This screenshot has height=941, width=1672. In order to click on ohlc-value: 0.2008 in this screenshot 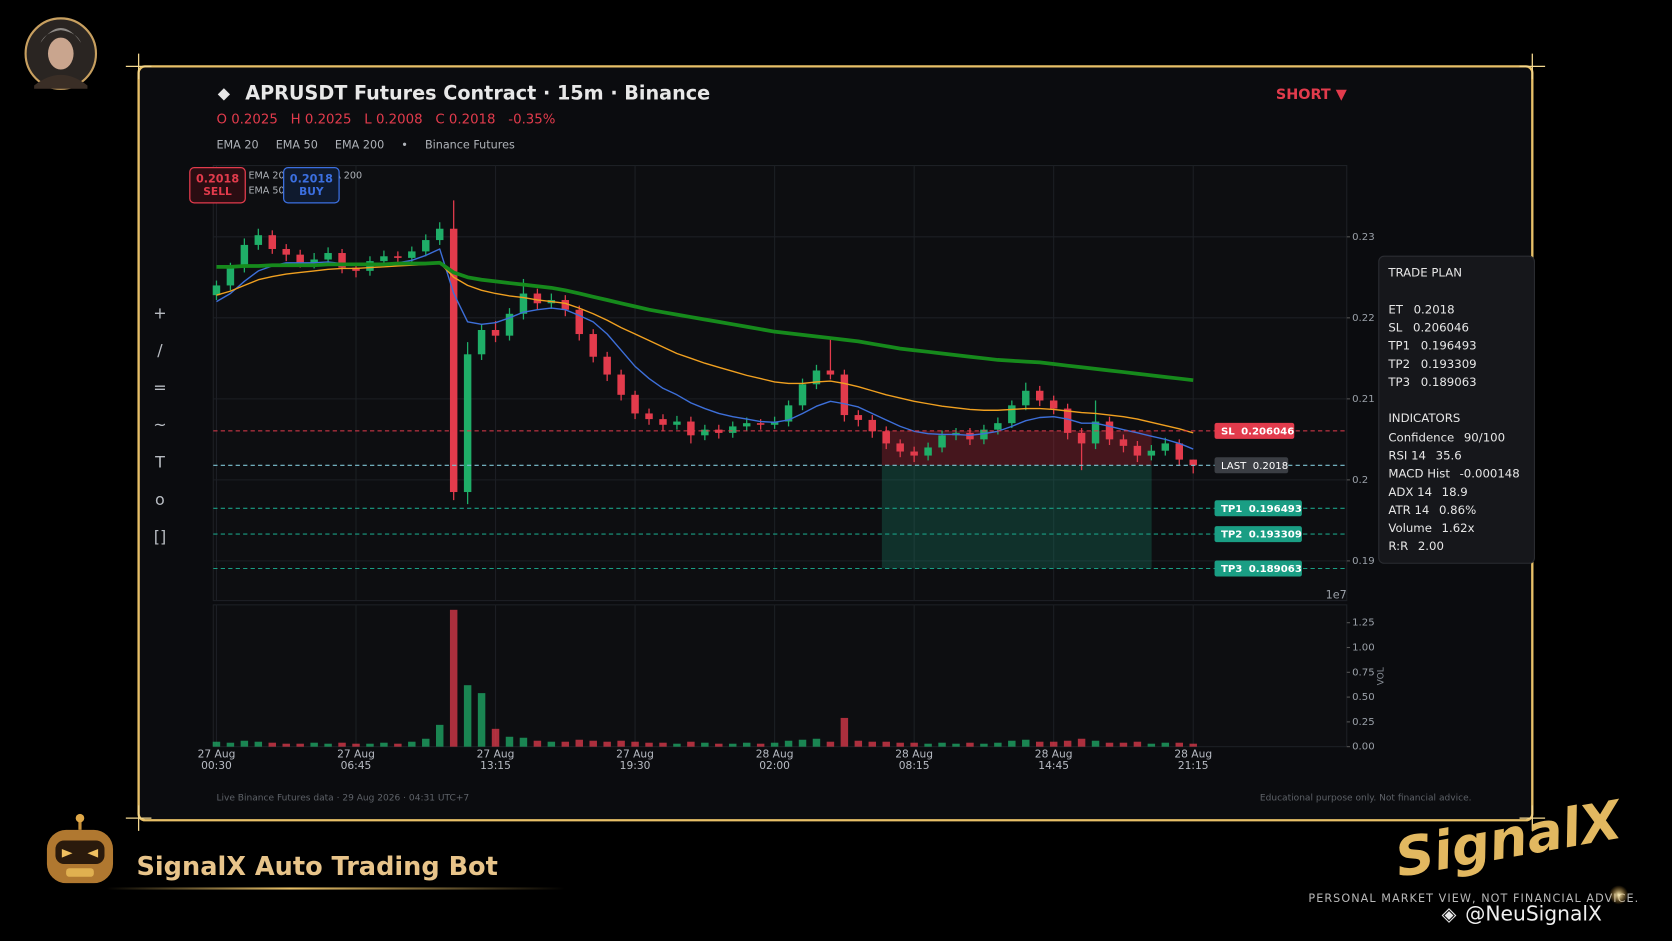, I will do `click(399, 120)`.